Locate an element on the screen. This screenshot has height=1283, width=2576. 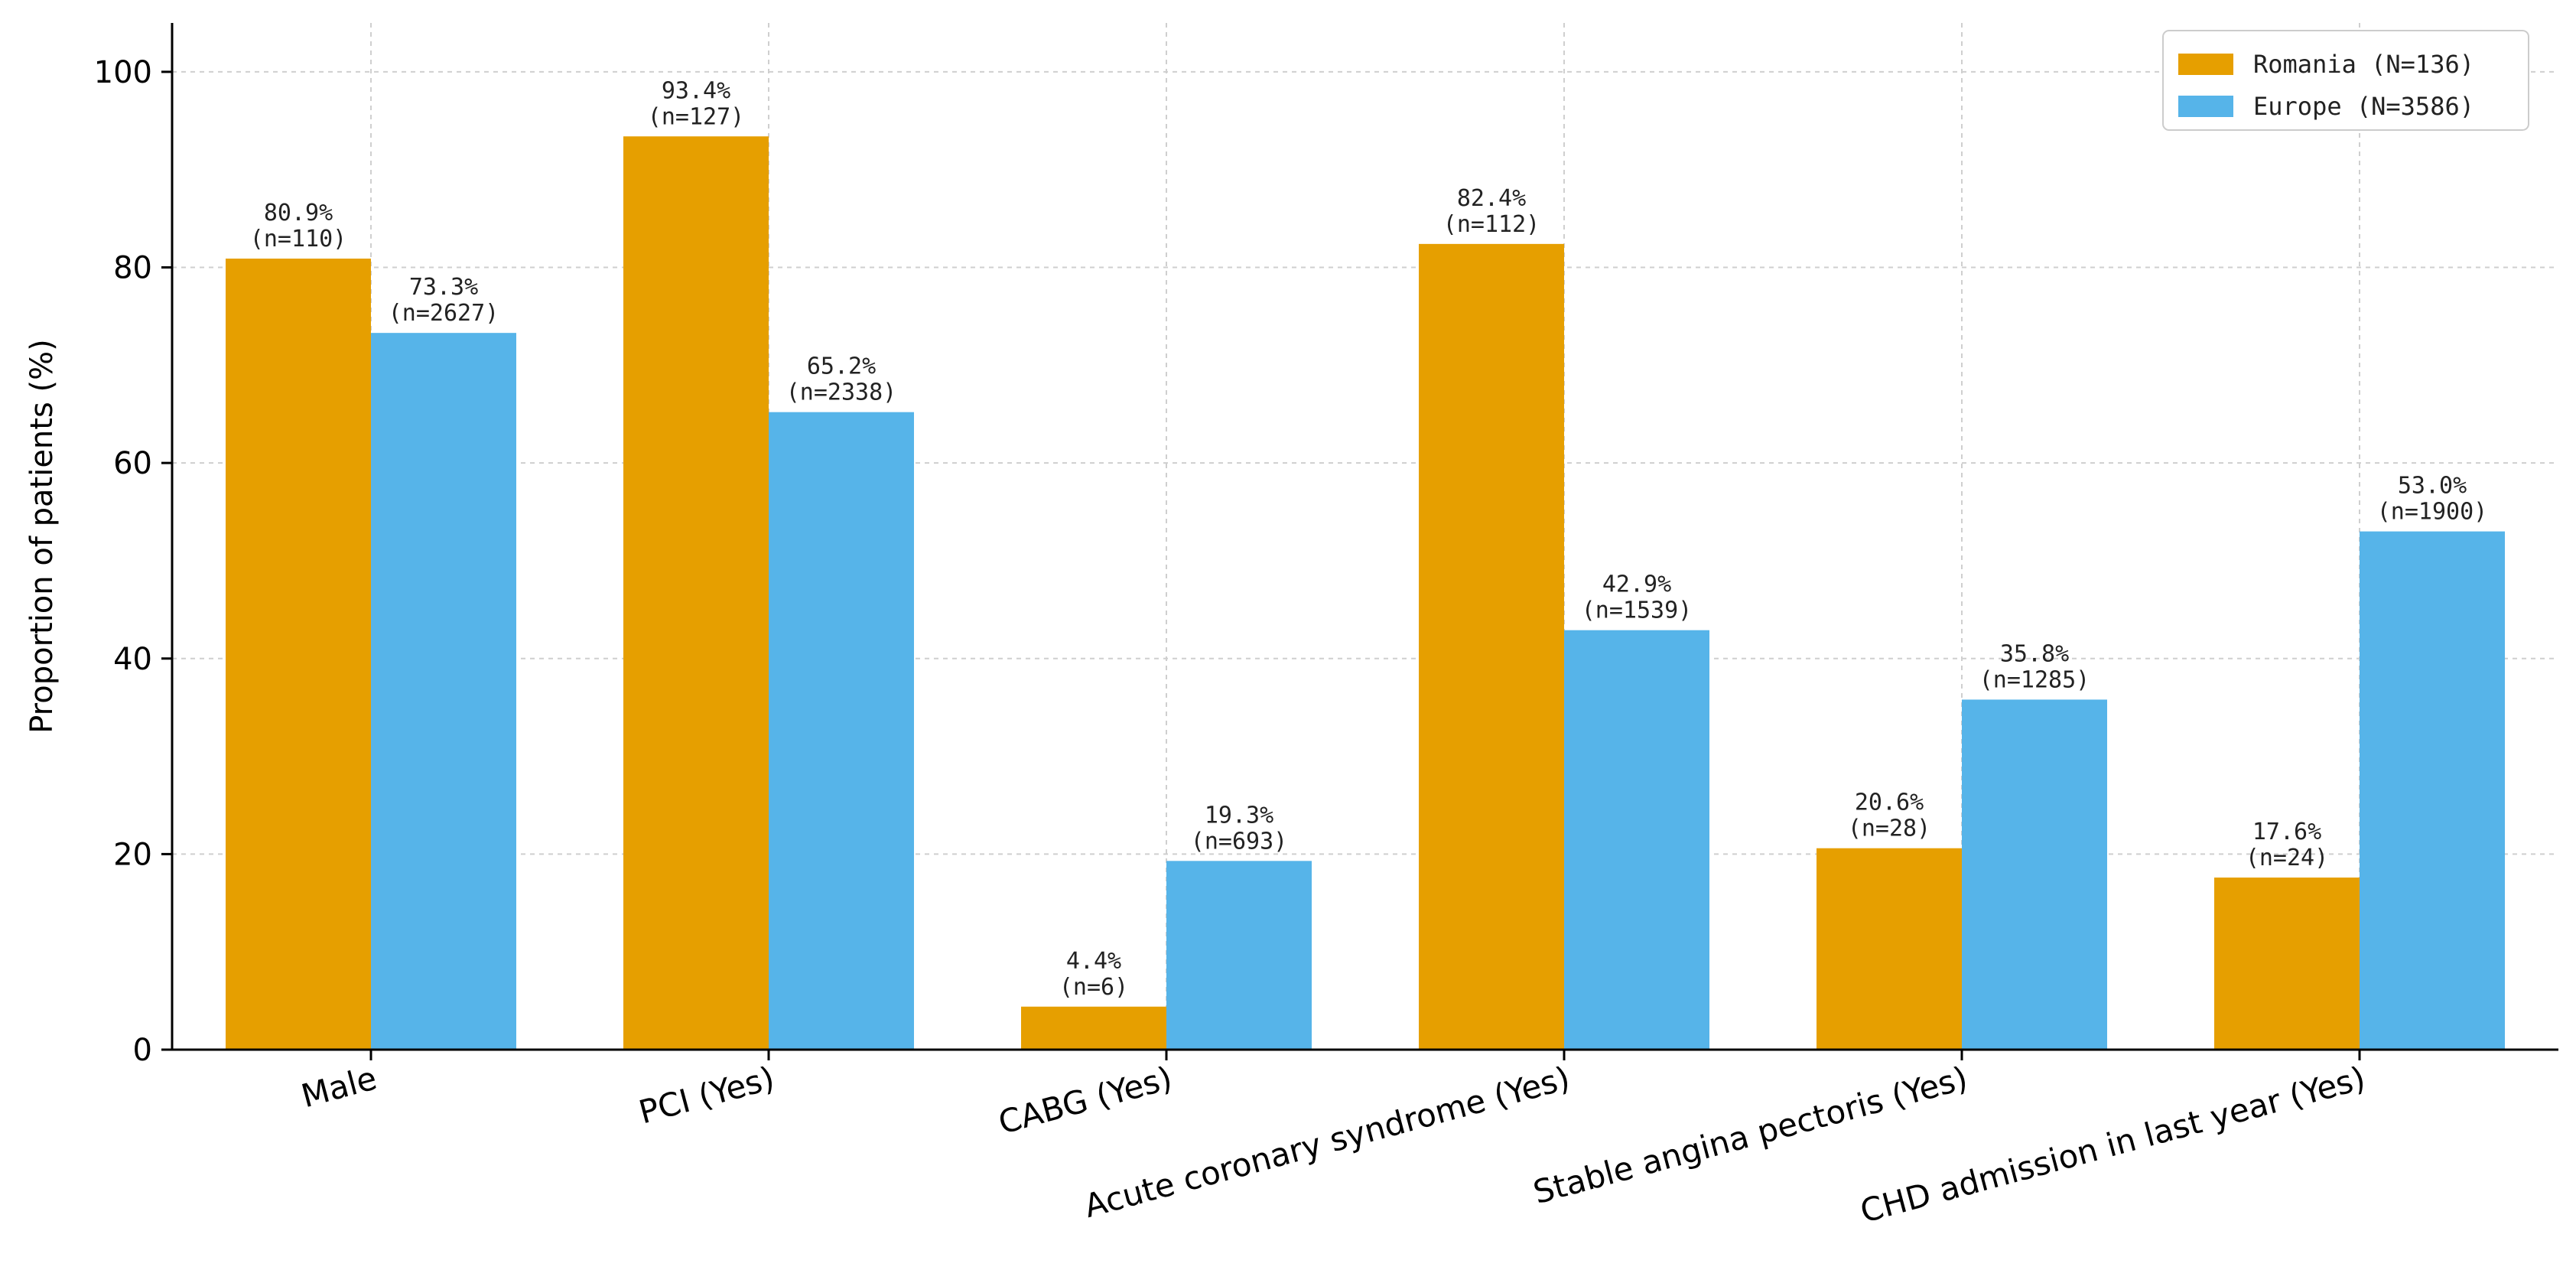
bar-romania-cabg-yes is located at coordinates (1093, 1028).